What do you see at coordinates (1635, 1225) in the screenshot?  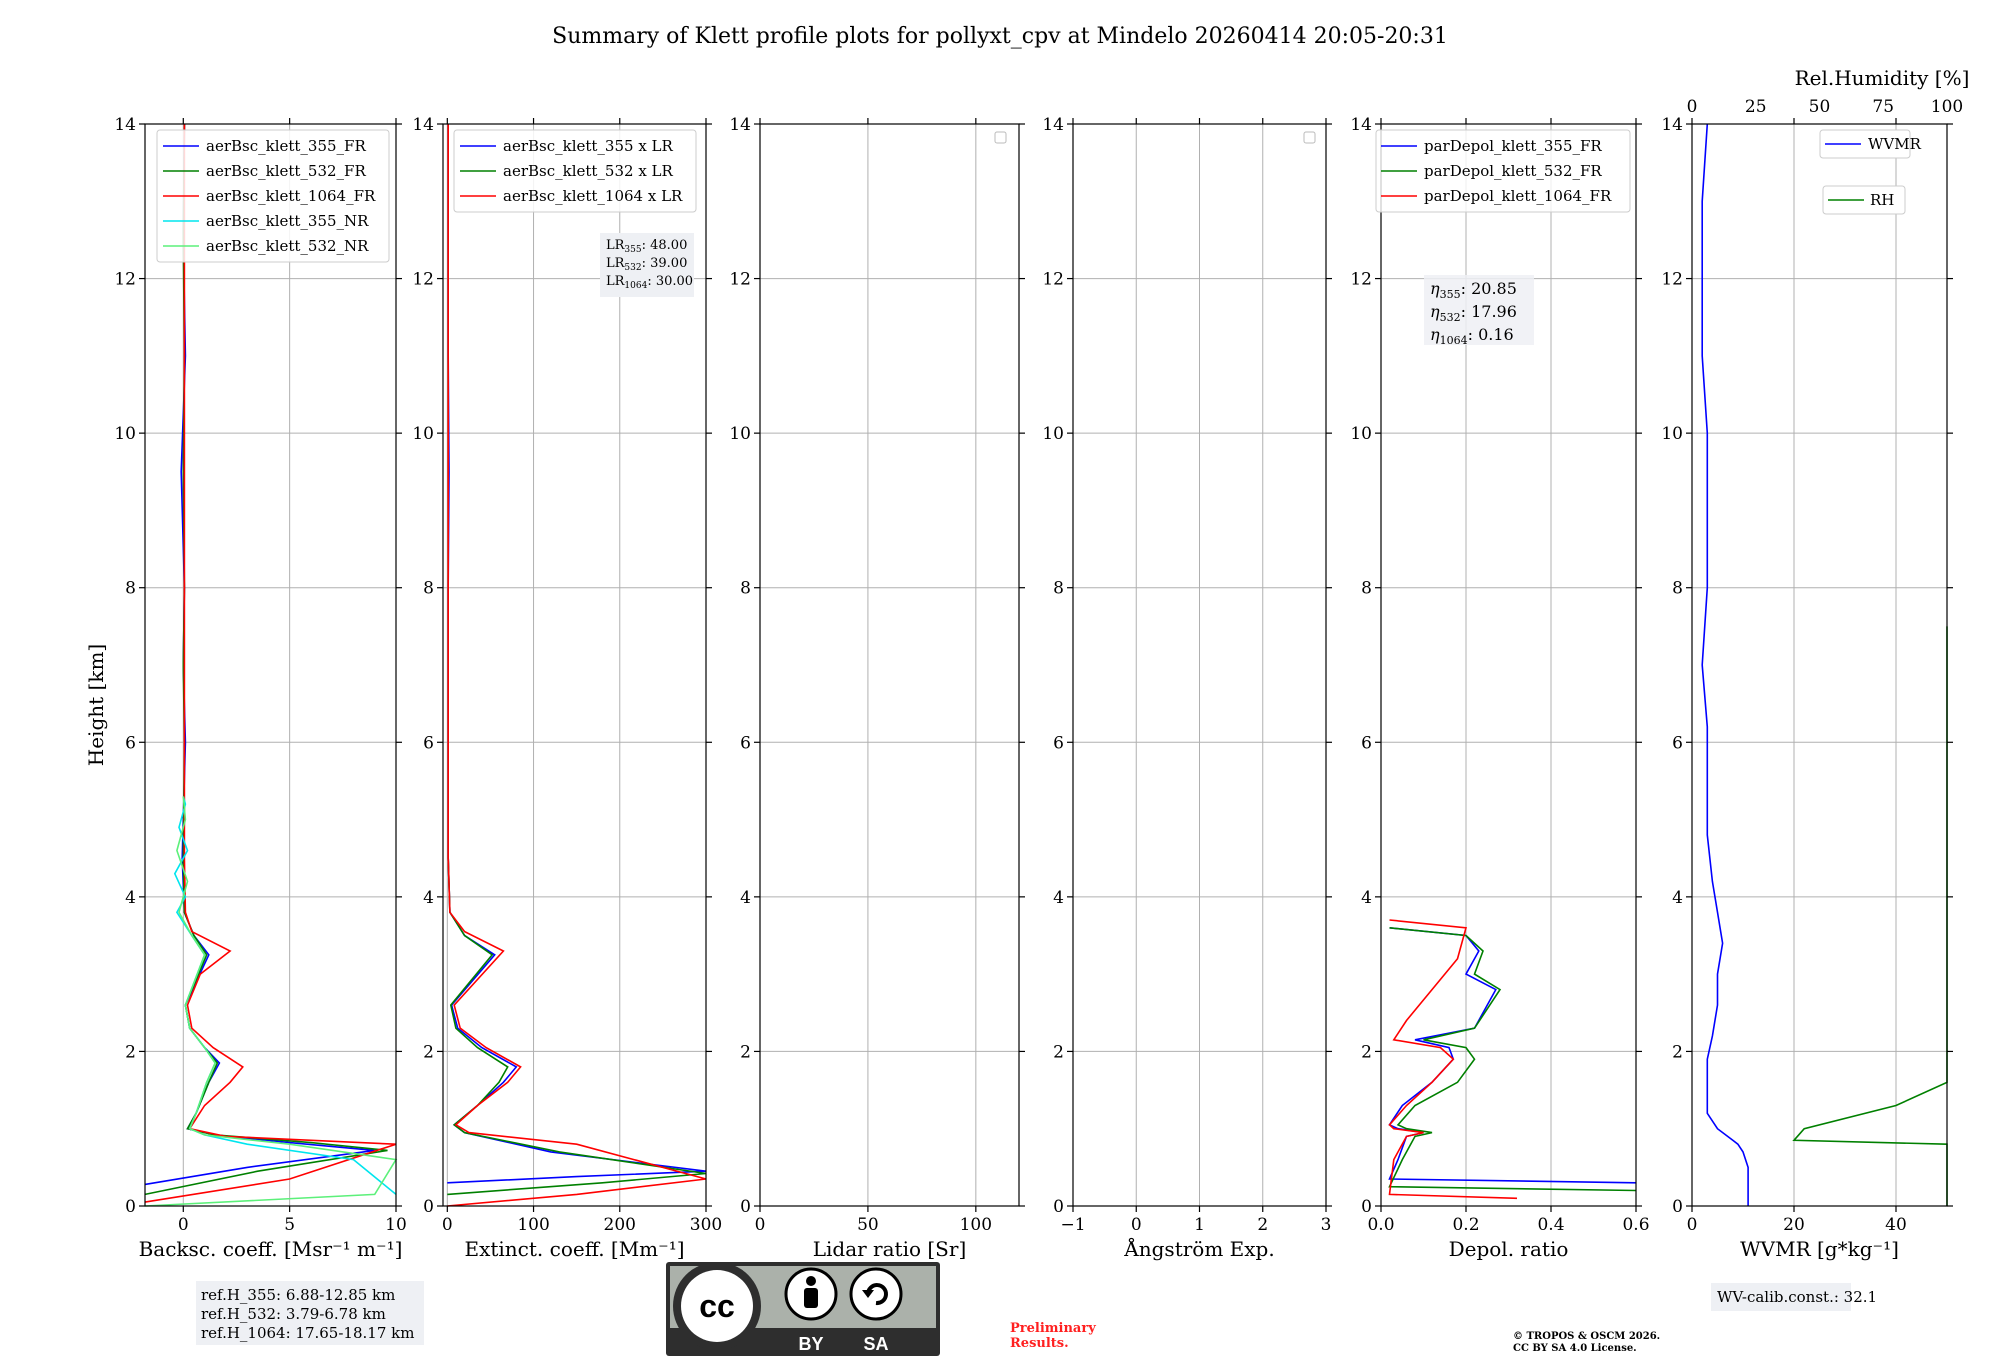 I see `x-tick-label: 0.6` at bounding box center [1635, 1225].